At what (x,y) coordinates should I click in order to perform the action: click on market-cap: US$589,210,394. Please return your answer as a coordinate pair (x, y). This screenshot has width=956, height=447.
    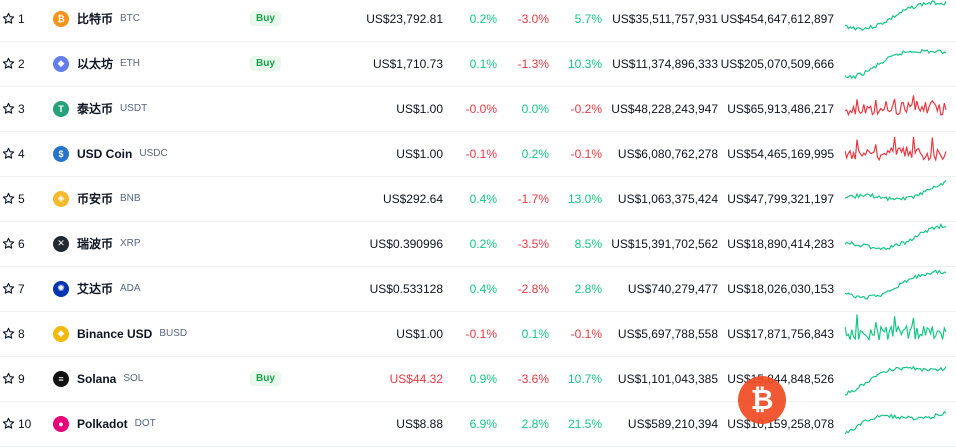
    Looking at the image, I should click on (672, 423).